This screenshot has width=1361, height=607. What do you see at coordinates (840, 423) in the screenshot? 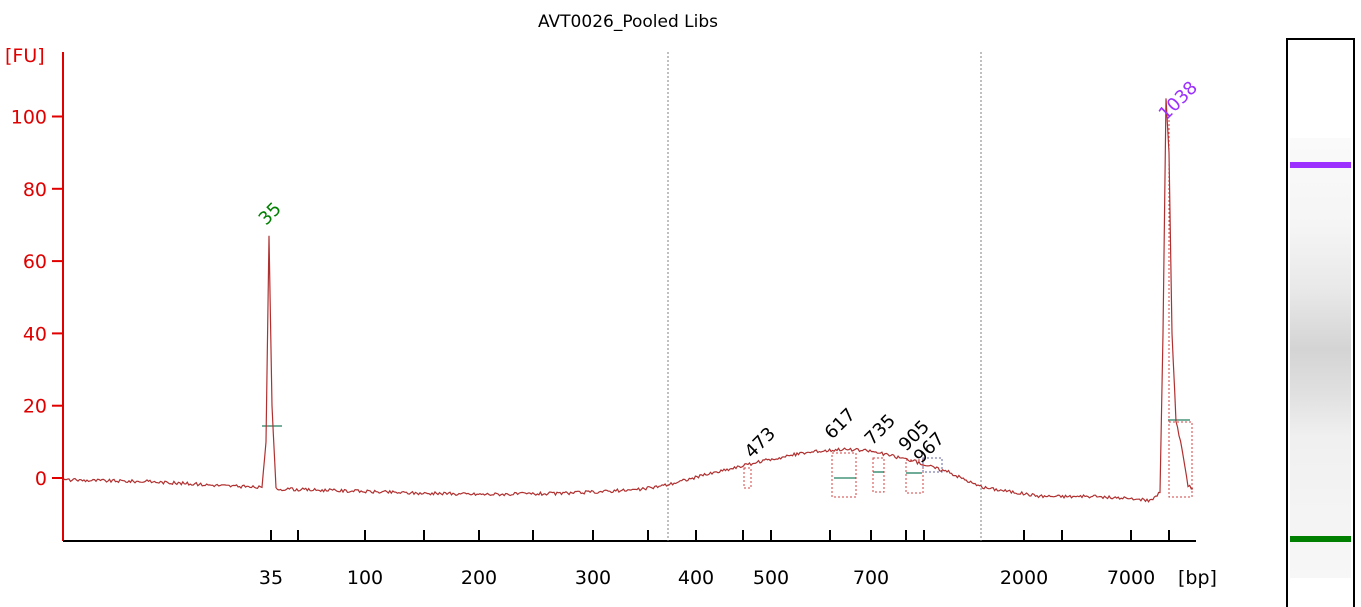
I see `peak-label: 617` at bounding box center [840, 423].